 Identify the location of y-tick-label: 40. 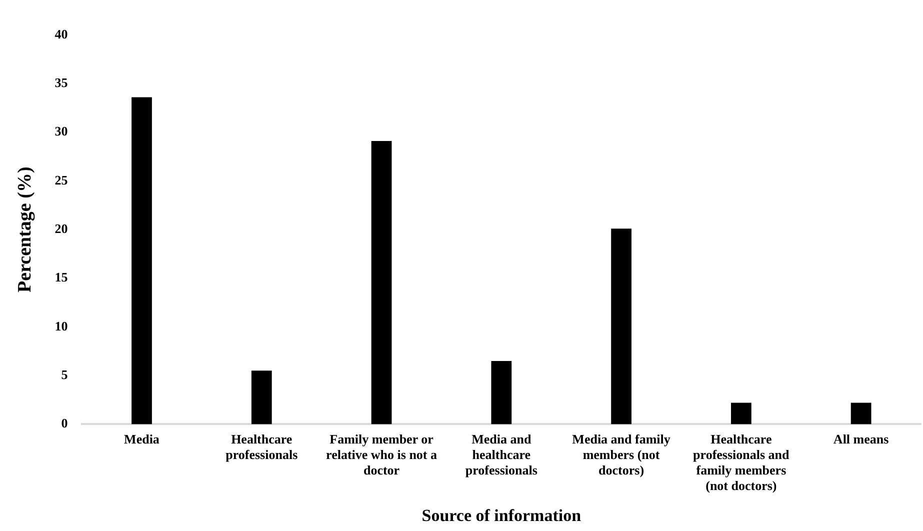
(61, 34).